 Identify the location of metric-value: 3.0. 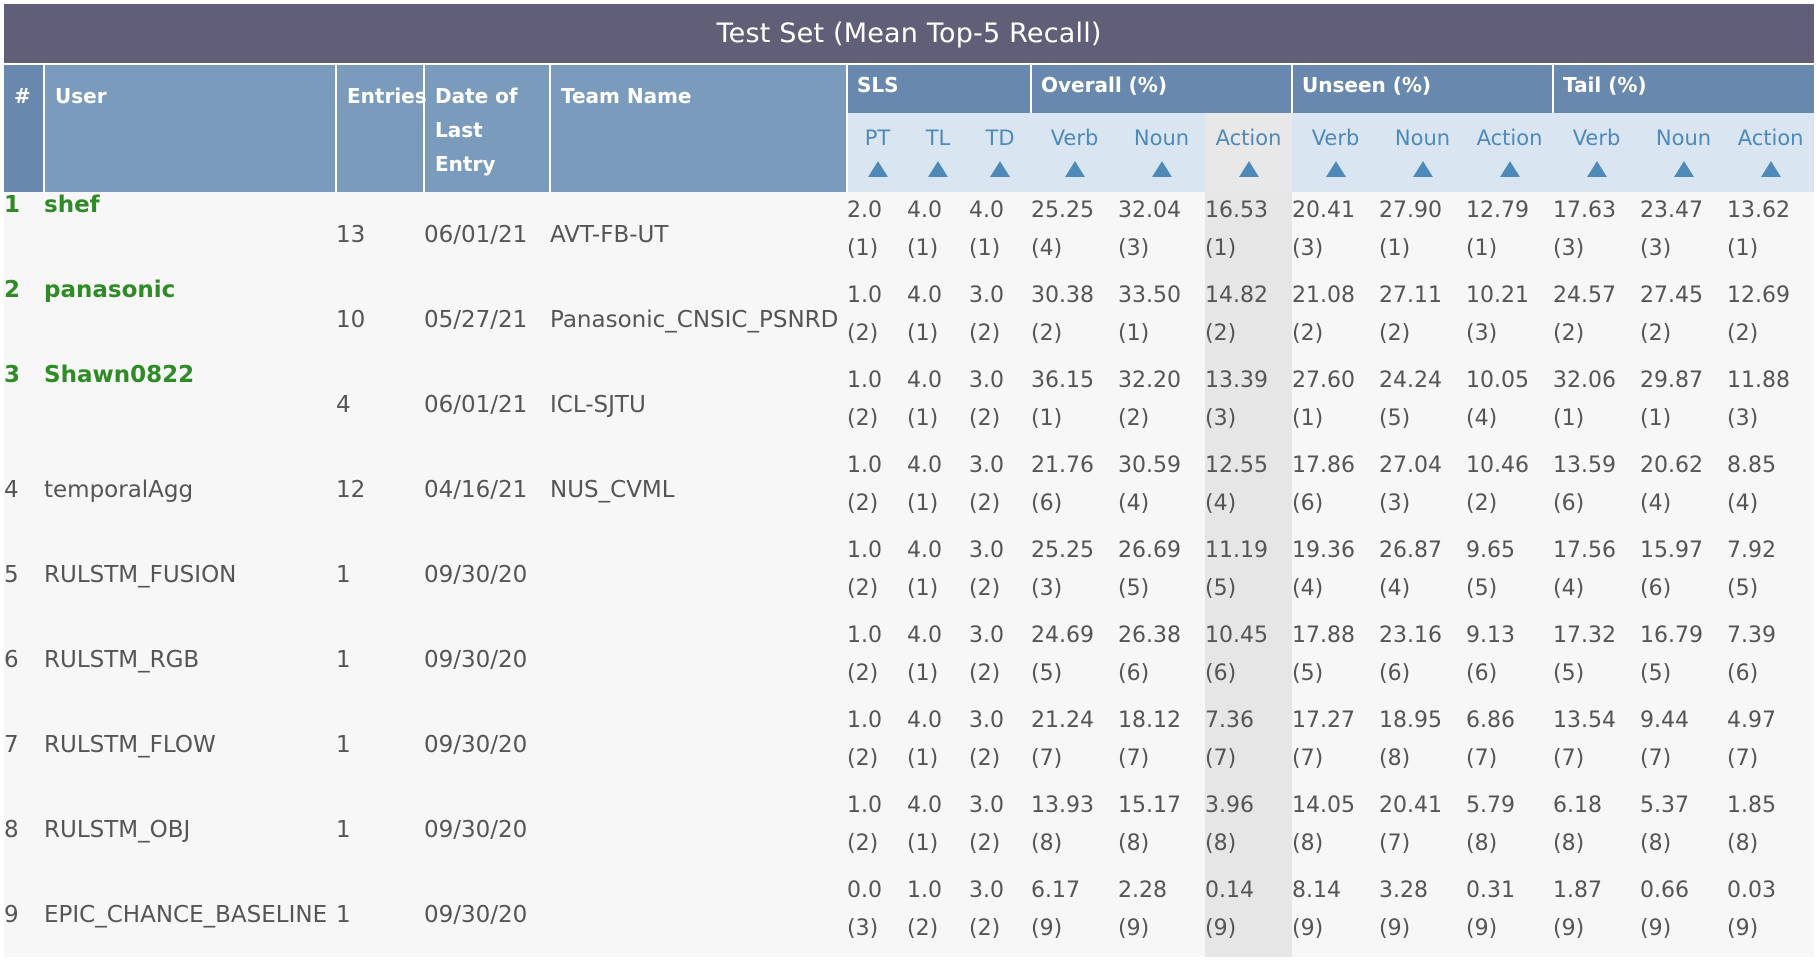
(986, 805).